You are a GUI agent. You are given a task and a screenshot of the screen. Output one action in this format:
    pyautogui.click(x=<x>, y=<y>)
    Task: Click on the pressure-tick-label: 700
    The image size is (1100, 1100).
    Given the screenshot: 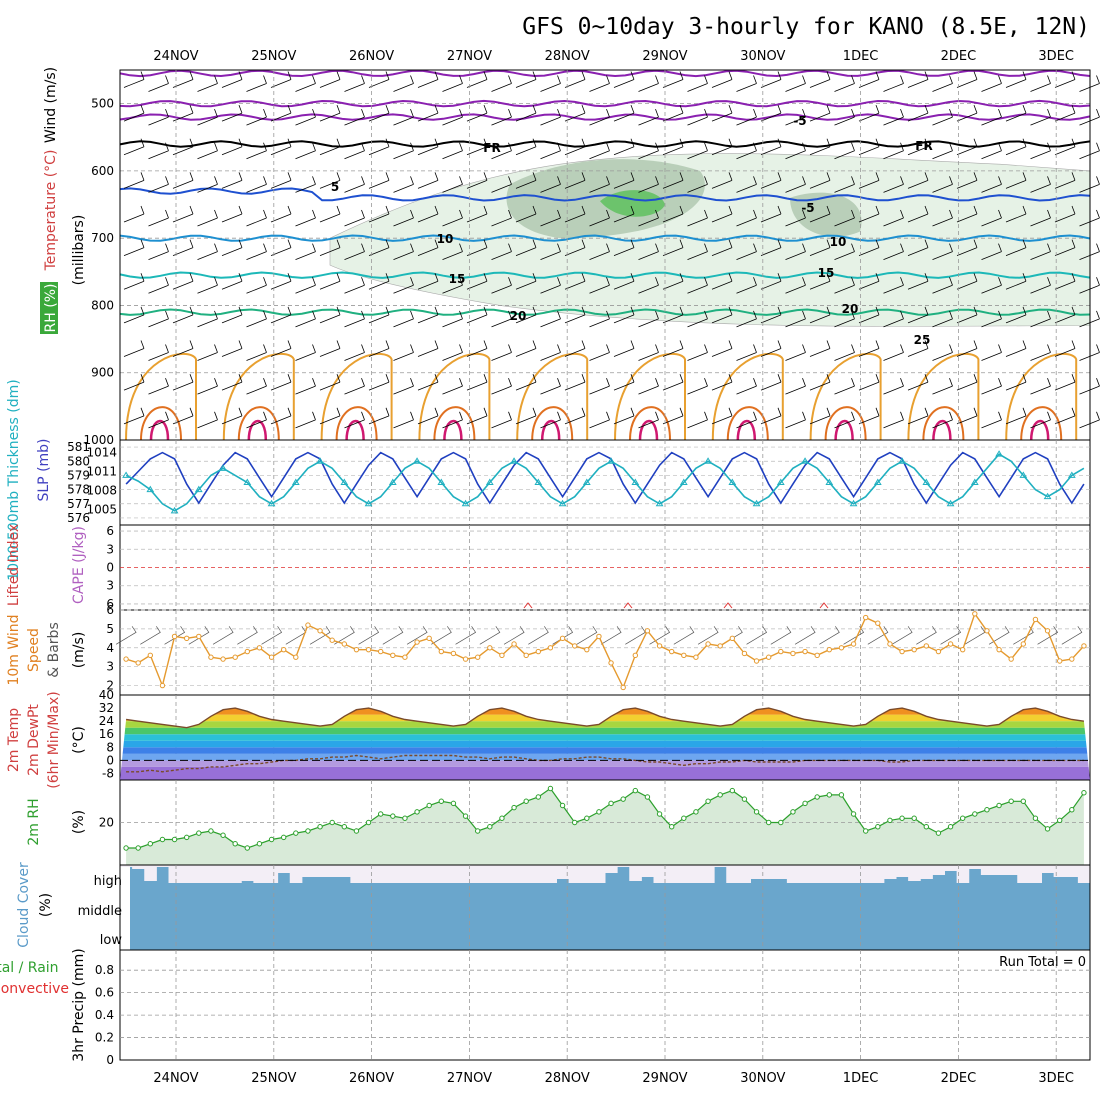 What is the action you would take?
    pyautogui.click(x=102, y=238)
    